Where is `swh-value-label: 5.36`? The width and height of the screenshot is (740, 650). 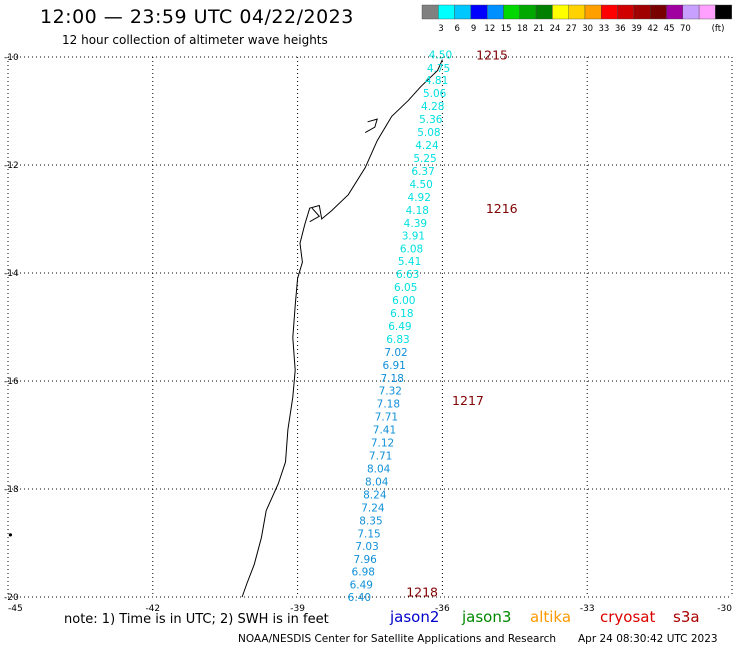 swh-value-label: 5.36 is located at coordinates (431, 120).